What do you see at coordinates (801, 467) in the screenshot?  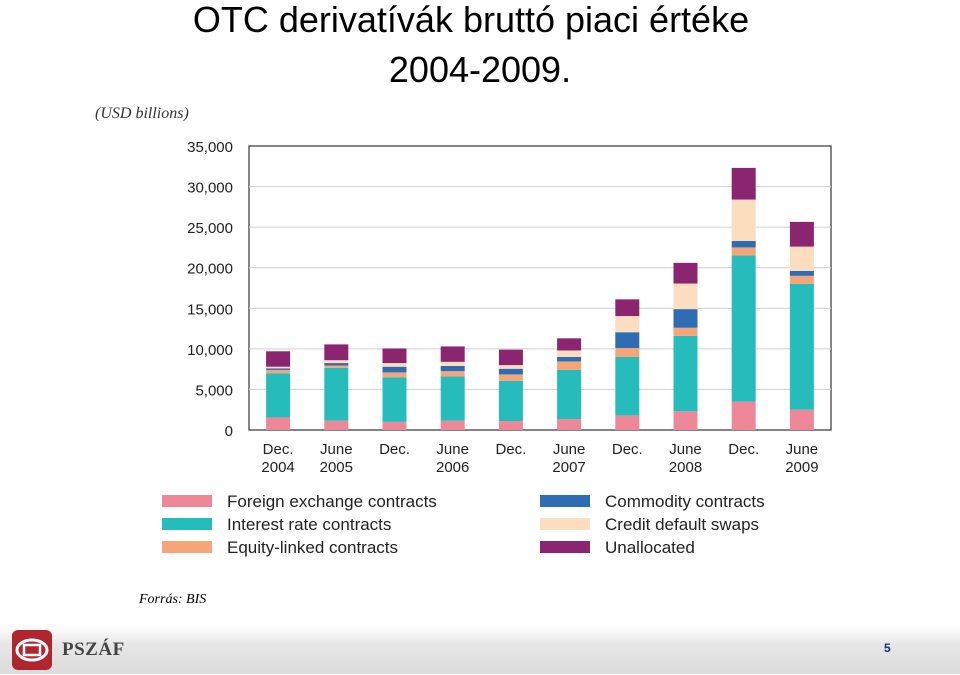 I see `x-tick-label: 2009` at bounding box center [801, 467].